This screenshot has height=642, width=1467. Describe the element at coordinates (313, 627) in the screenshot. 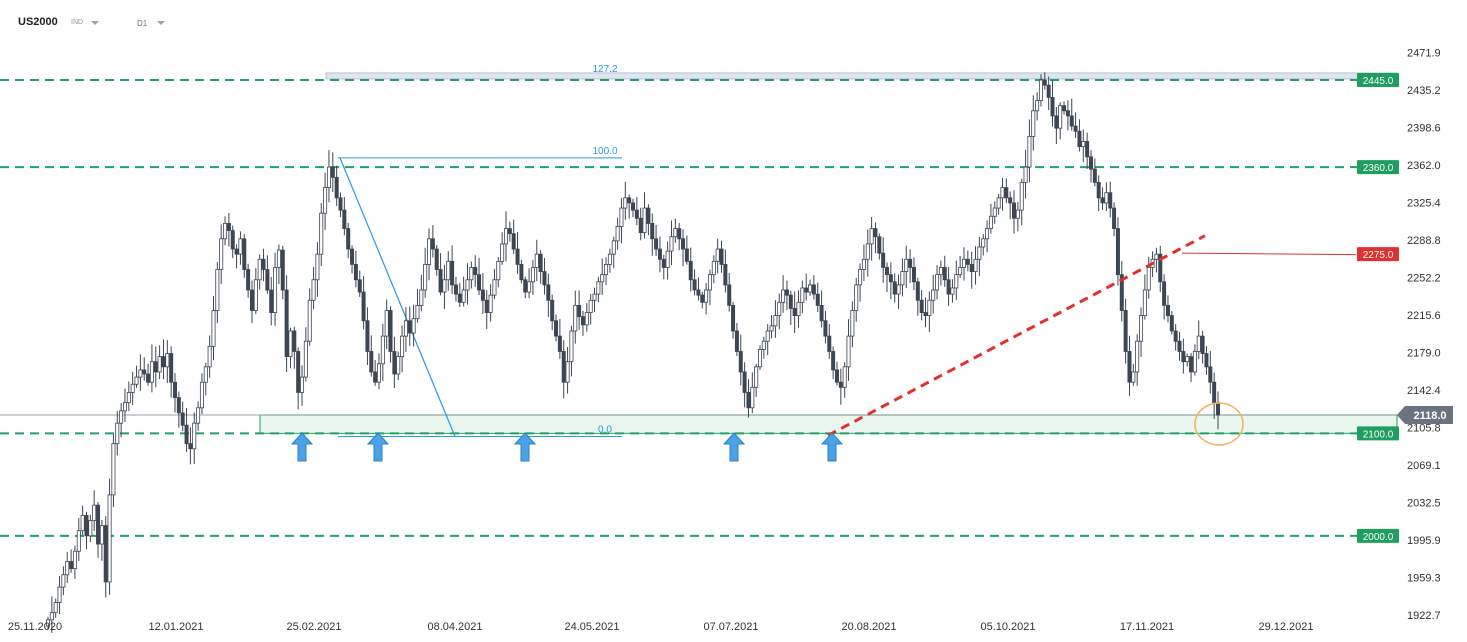

I see `x-tick-label: 25.02.2021` at that location.